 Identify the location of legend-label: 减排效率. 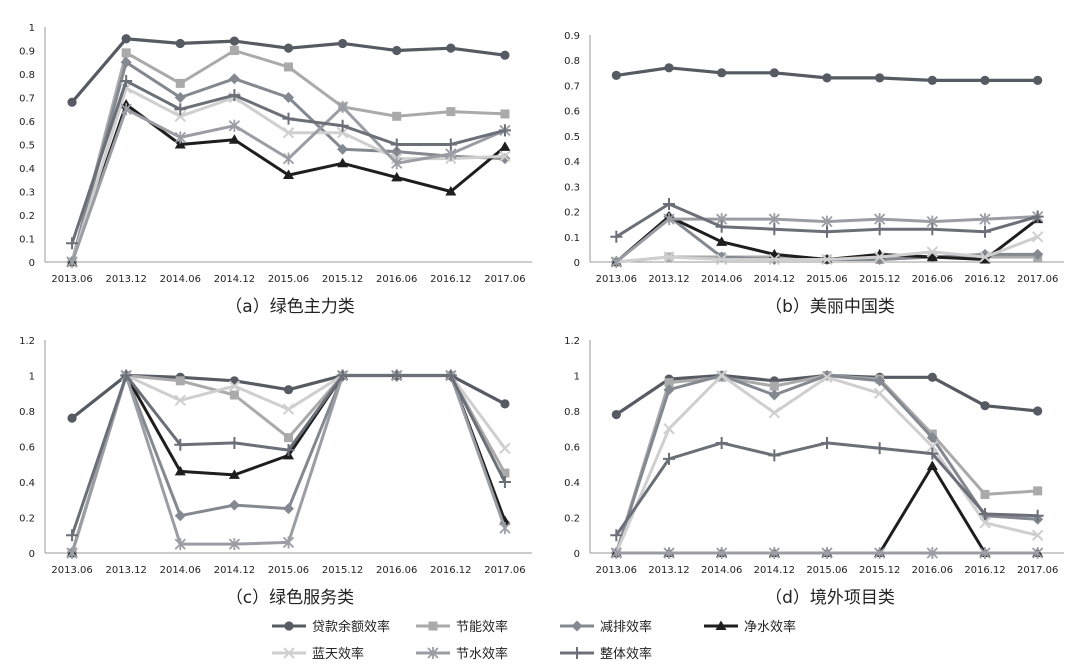
(626, 627).